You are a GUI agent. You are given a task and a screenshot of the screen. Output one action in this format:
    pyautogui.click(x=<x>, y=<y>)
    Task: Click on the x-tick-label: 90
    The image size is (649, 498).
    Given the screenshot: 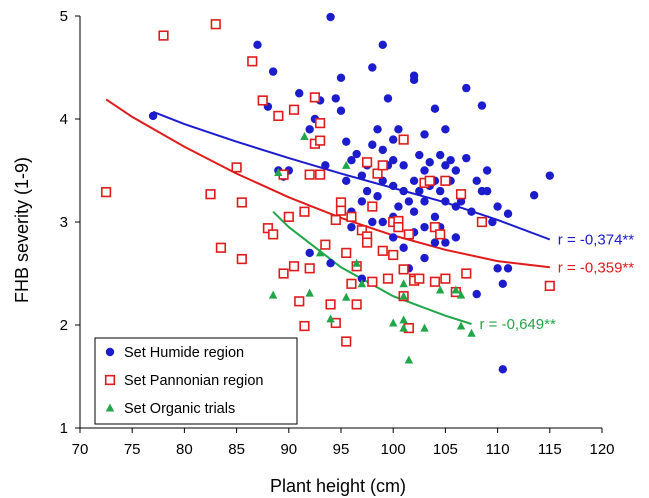 What is the action you would take?
    pyautogui.click(x=288, y=449)
    